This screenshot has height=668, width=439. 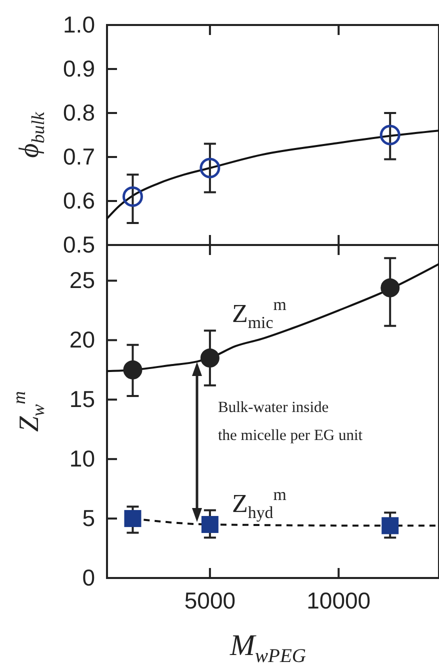 What do you see at coordinates (79, 200) in the screenshot?
I see `y-tick-label: 0.6` at bounding box center [79, 200].